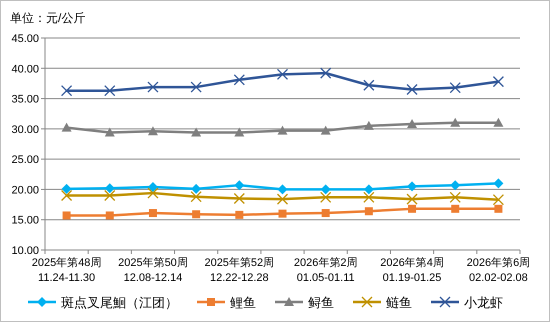  Describe the element at coordinates (25, 160) in the screenshot. I see `y-tick-label: 25.00` at that location.